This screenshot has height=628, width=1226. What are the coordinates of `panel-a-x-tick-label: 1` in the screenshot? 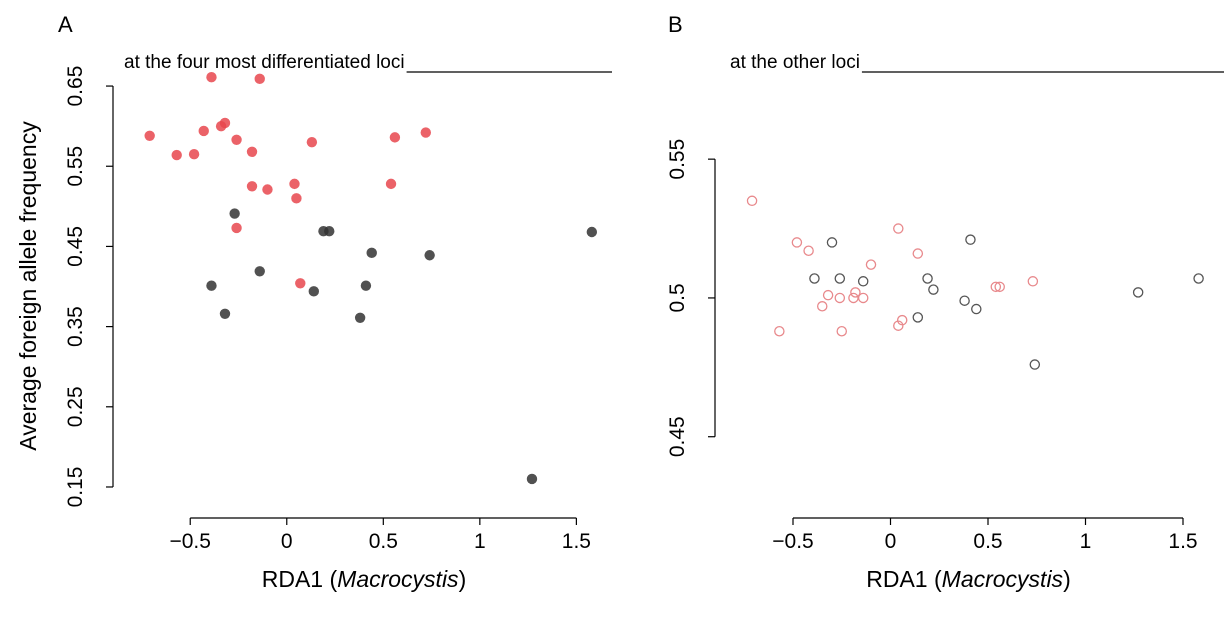 It's located at (480, 541).